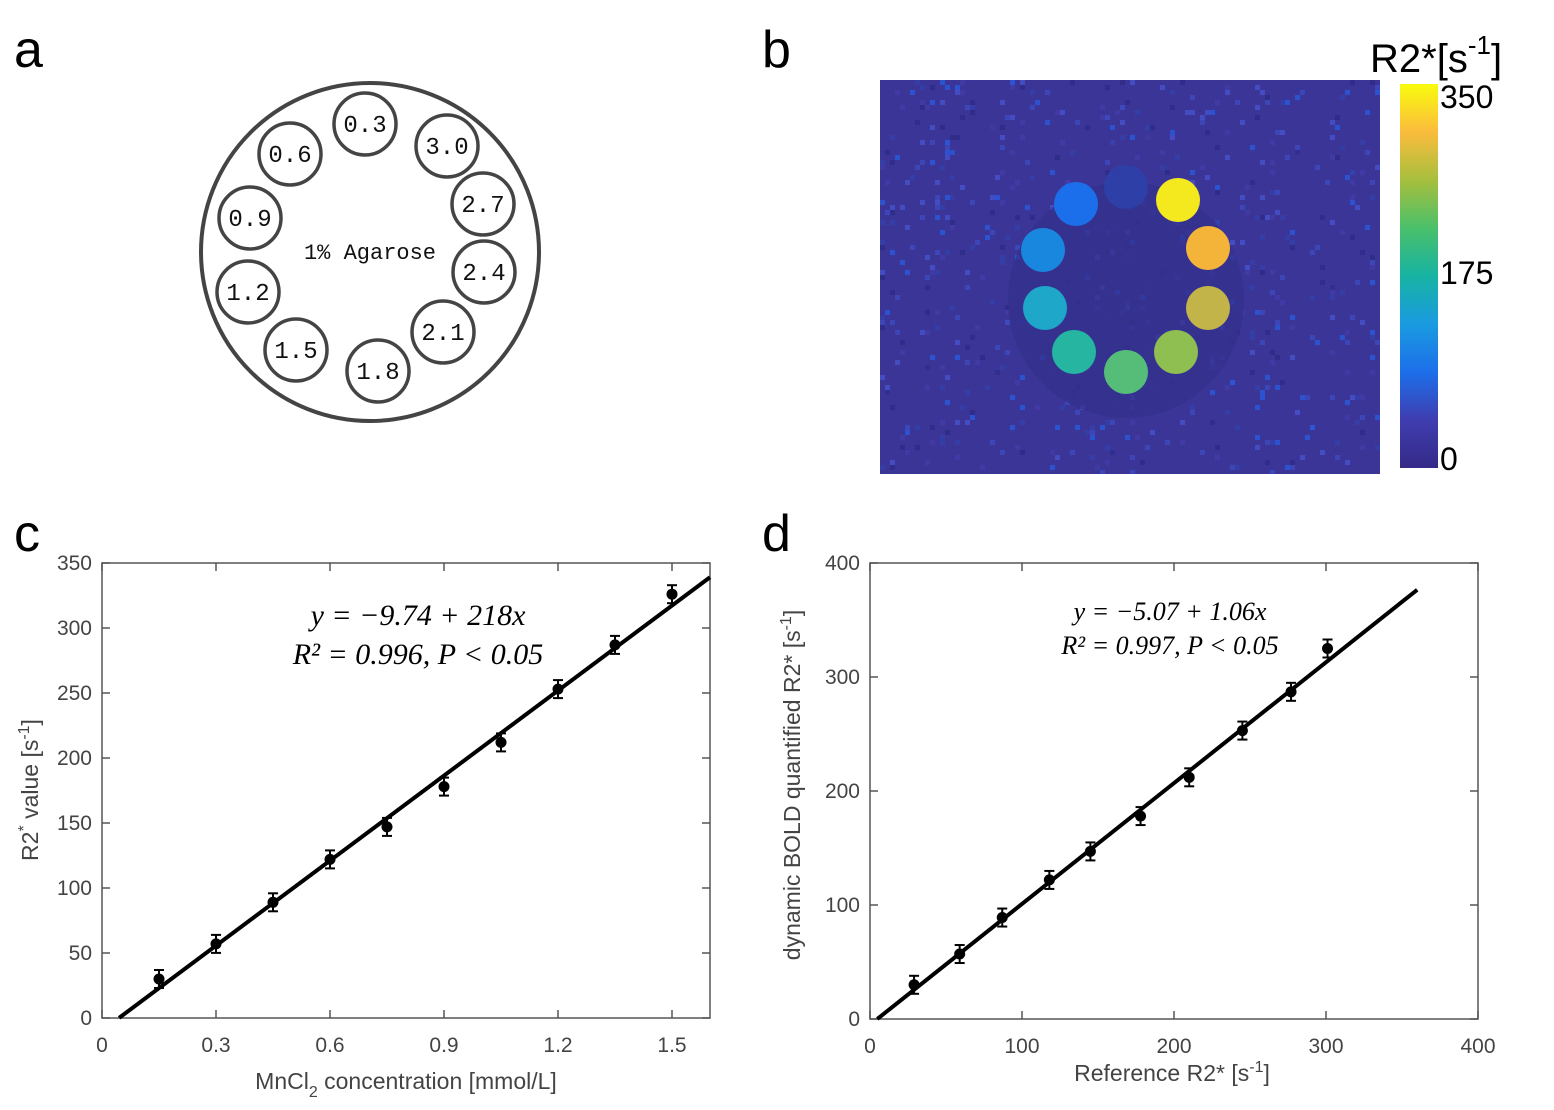  Describe the element at coordinates (1419, 276) in the screenshot. I see `colorbar-gradient` at that location.